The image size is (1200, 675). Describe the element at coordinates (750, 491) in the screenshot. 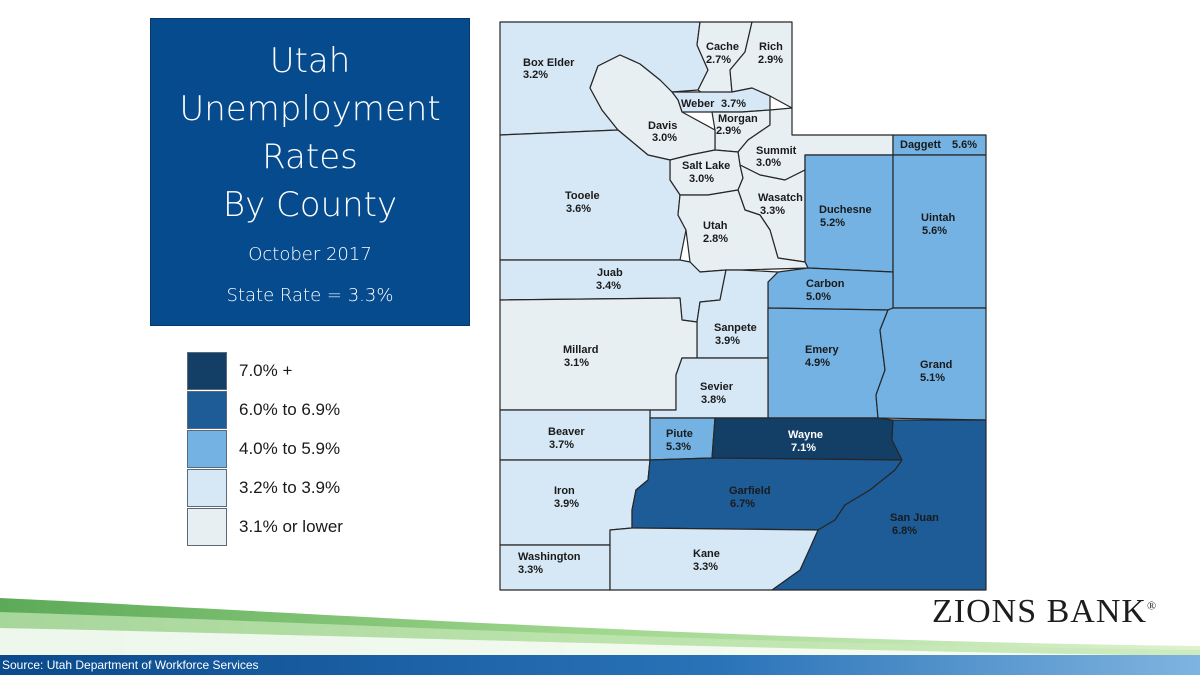

I see `county-name-garfield: Garfield` at that location.